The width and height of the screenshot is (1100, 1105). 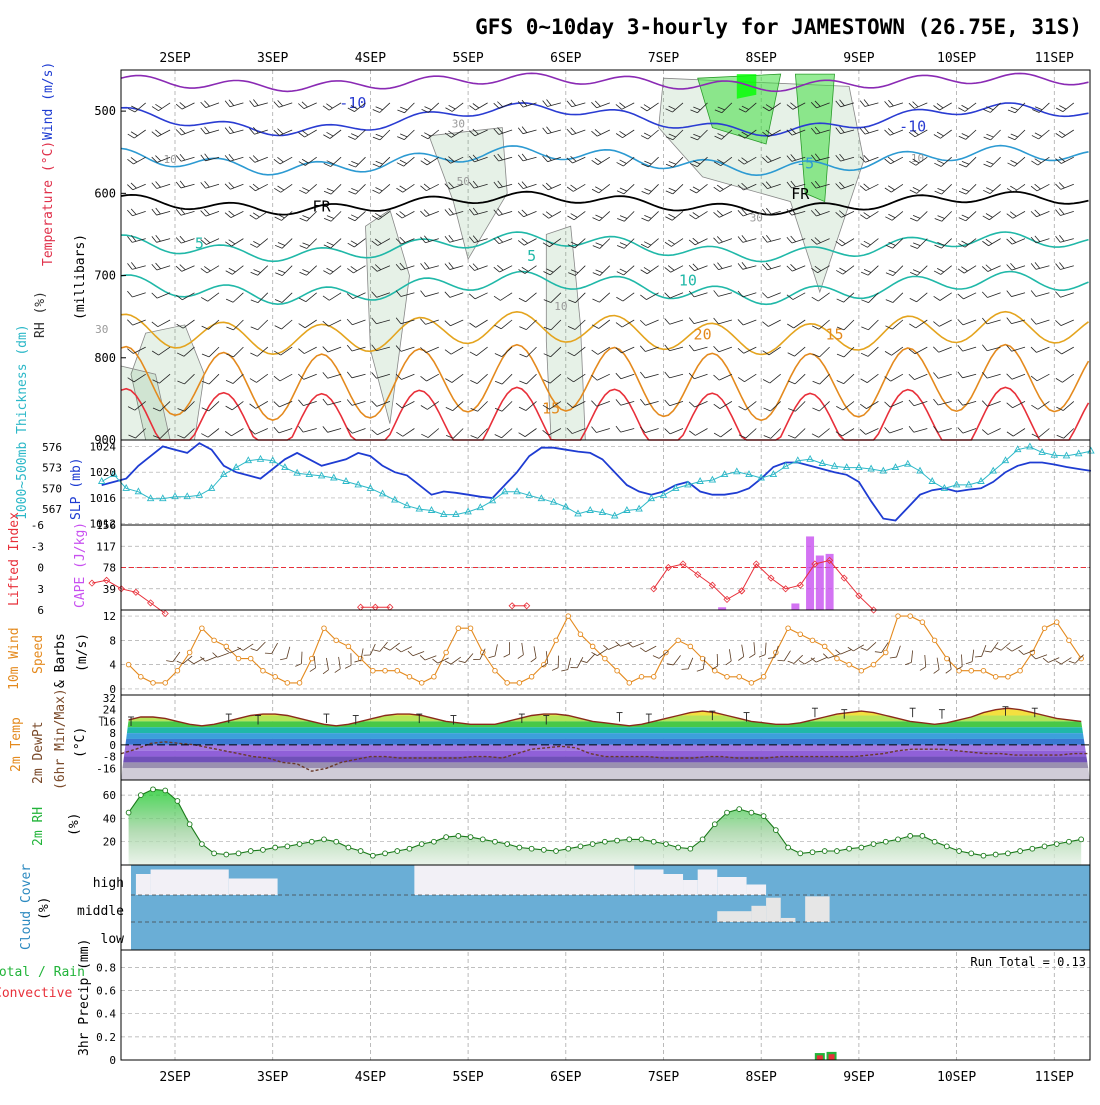 I want to click on temp-tick-label: 32, so click(x=109, y=698).